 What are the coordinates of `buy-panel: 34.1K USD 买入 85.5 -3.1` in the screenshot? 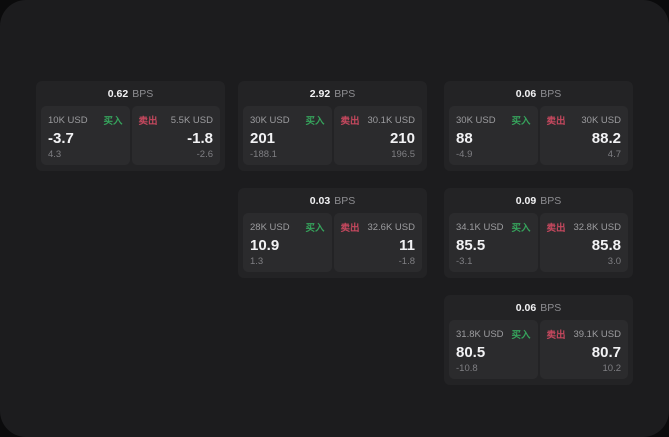 It's located at (493, 242).